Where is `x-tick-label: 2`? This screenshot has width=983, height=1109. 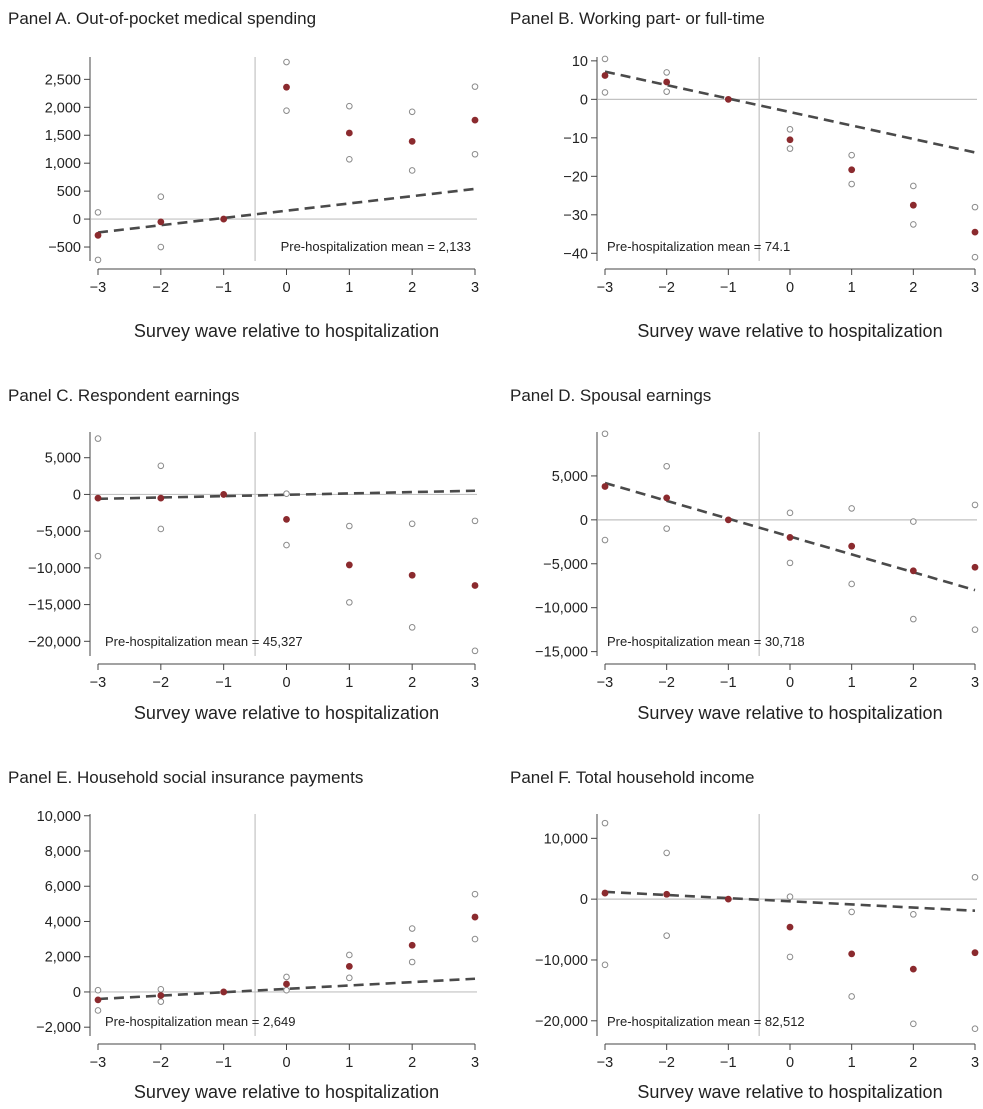
x-tick-label: 2 is located at coordinates (412, 1063).